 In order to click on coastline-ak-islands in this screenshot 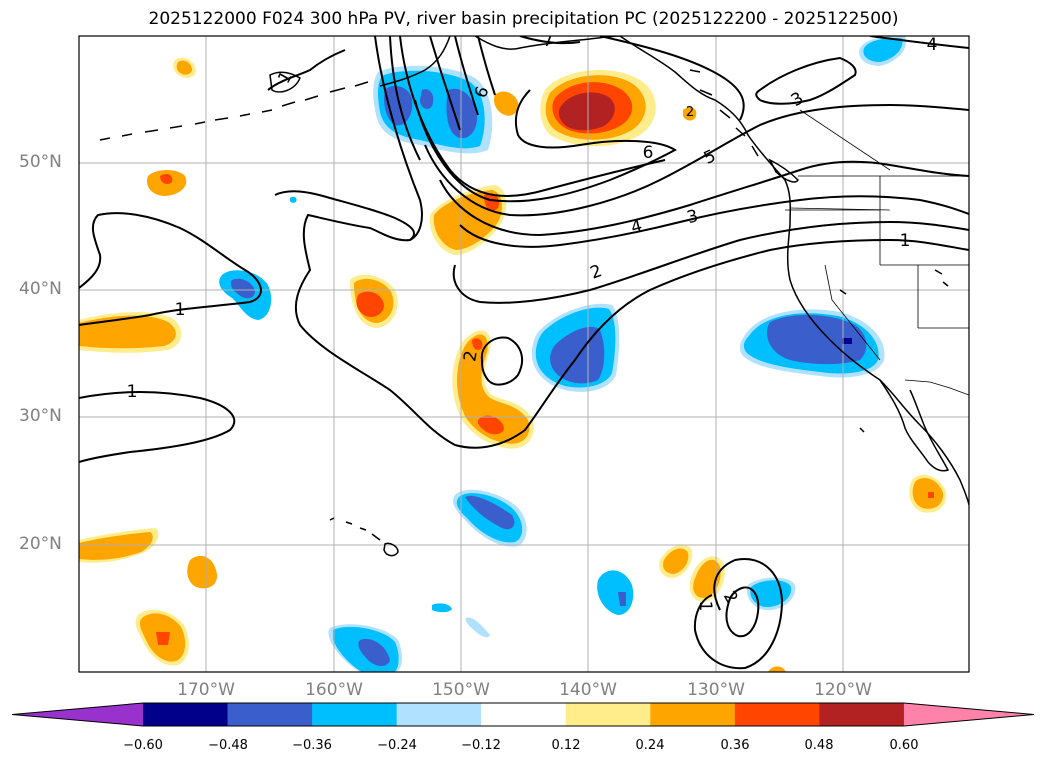, I will do `click(724, 113)`.